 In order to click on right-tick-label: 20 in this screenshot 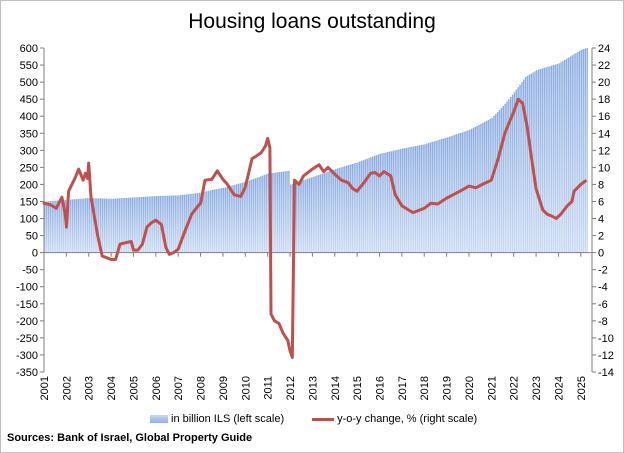, I will do `click(604, 83)`.